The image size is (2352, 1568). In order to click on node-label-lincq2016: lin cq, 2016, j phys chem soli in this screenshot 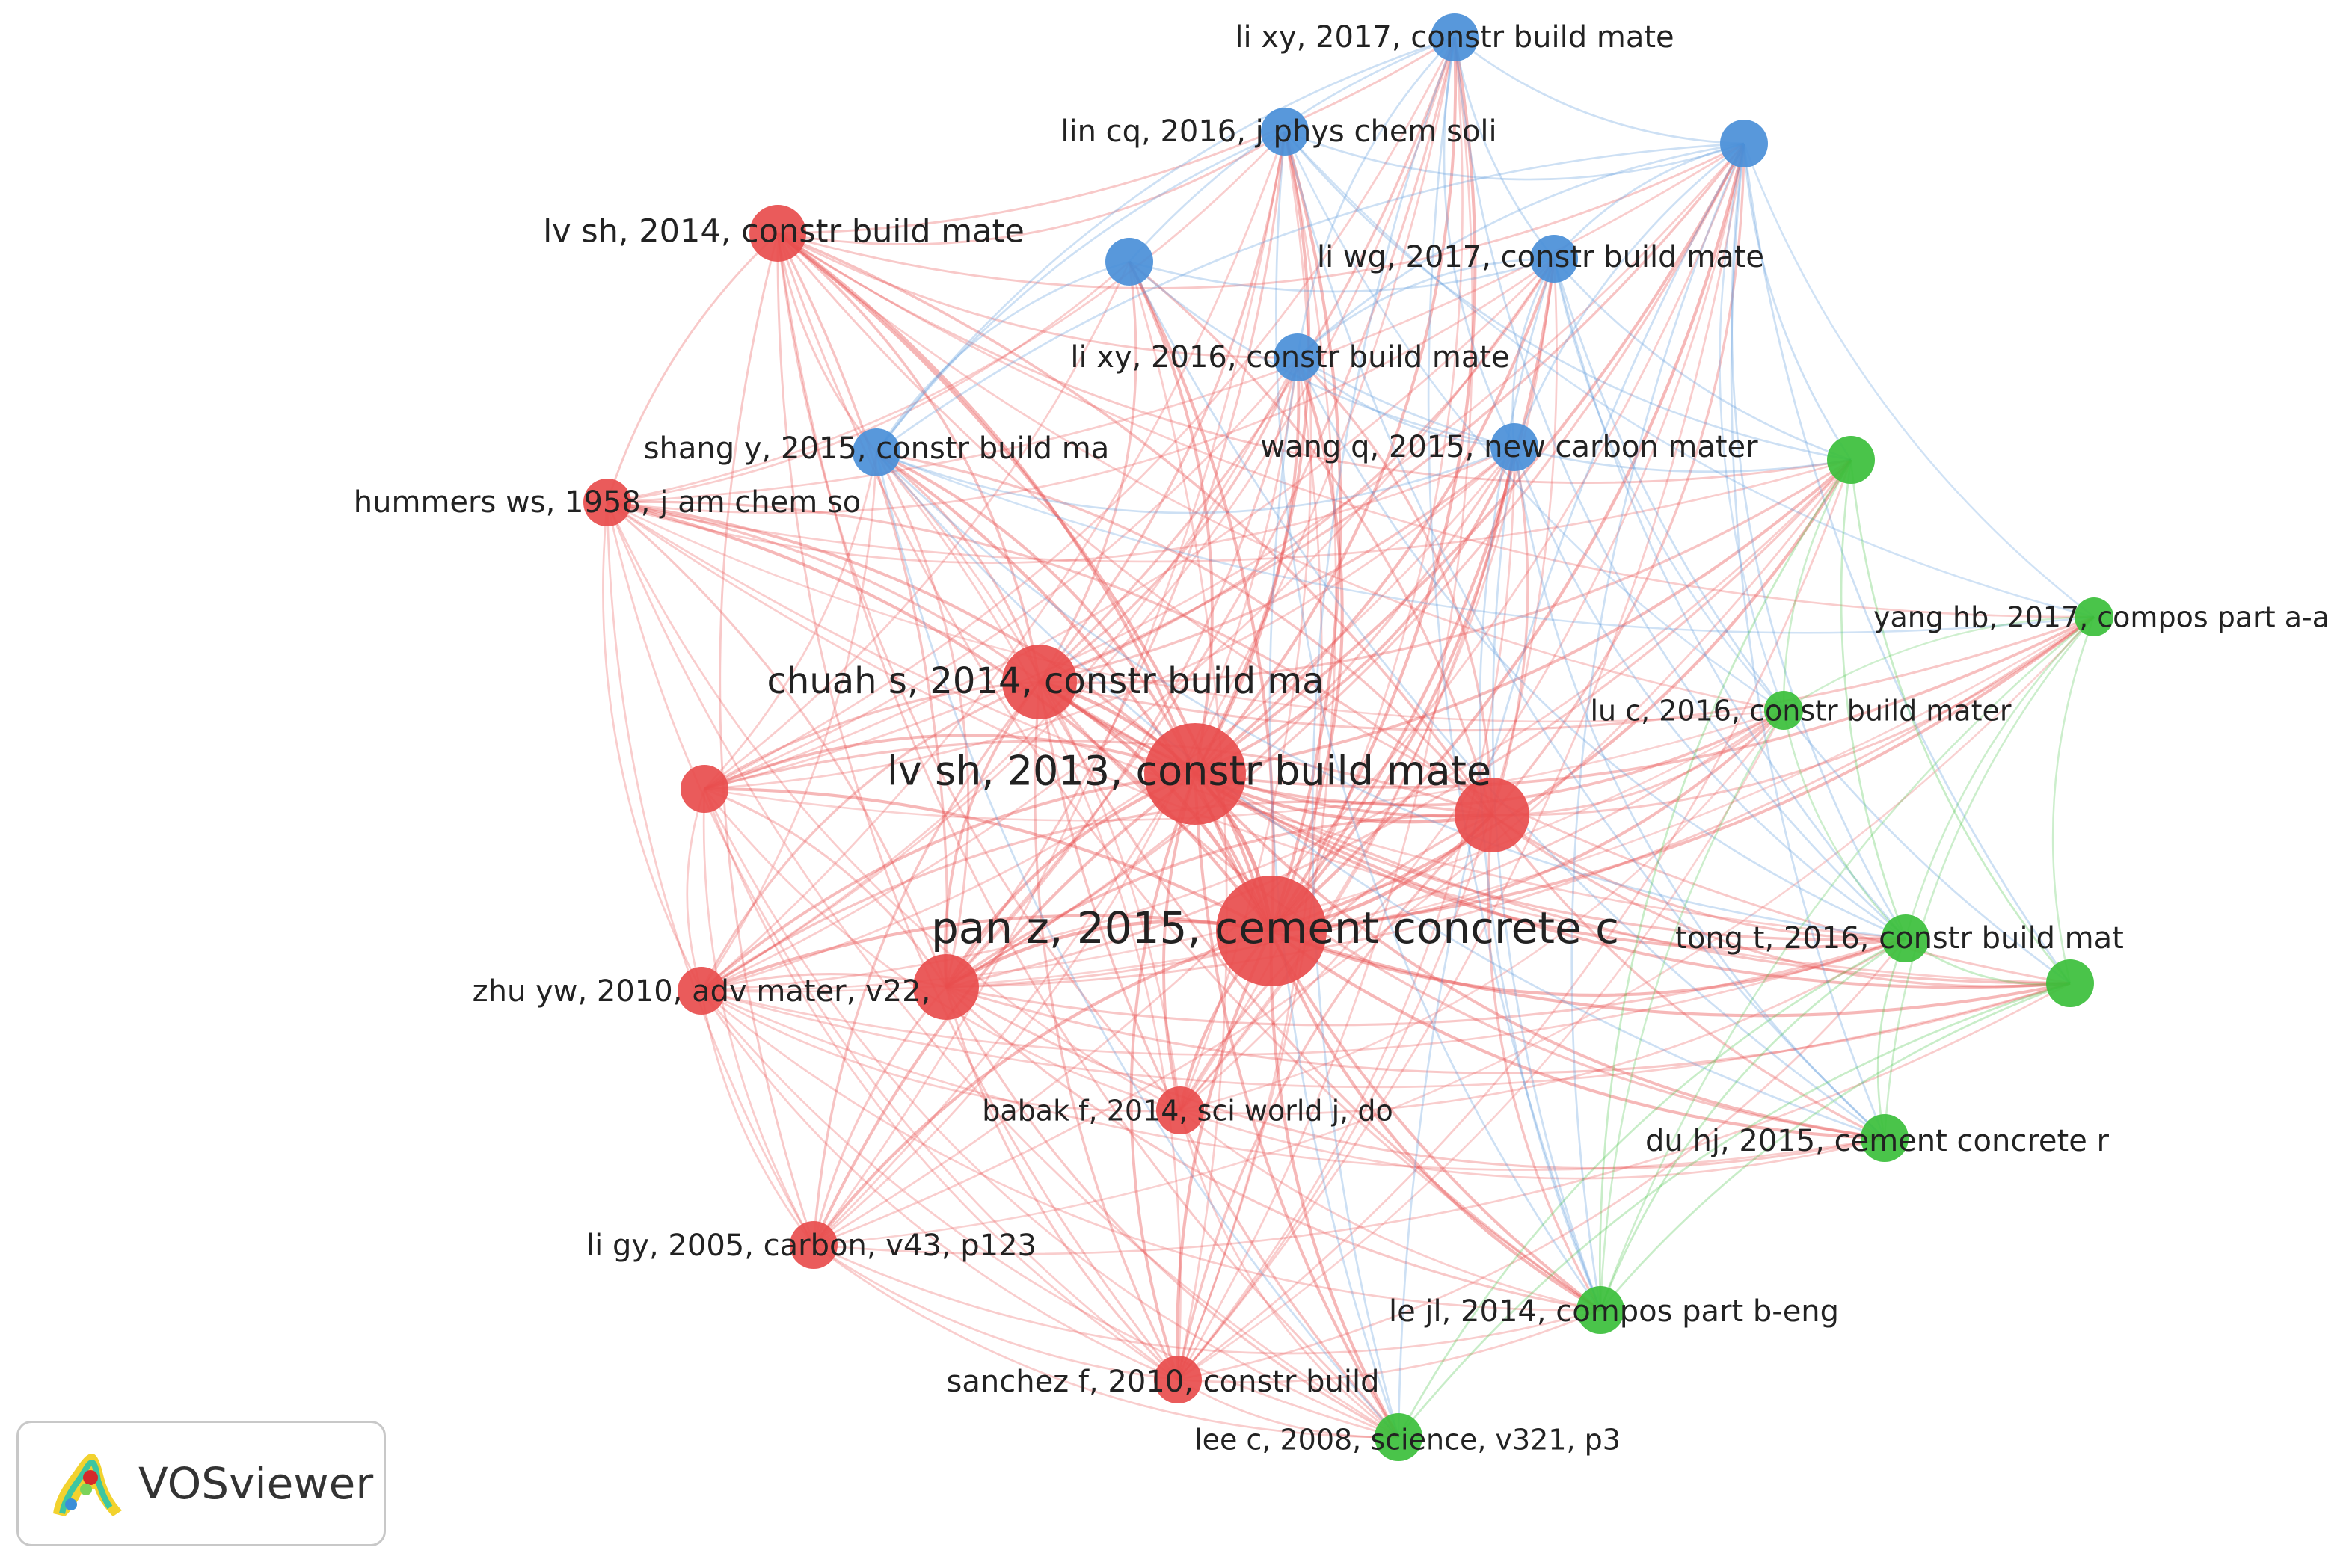, I will do `click(1278, 131)`.